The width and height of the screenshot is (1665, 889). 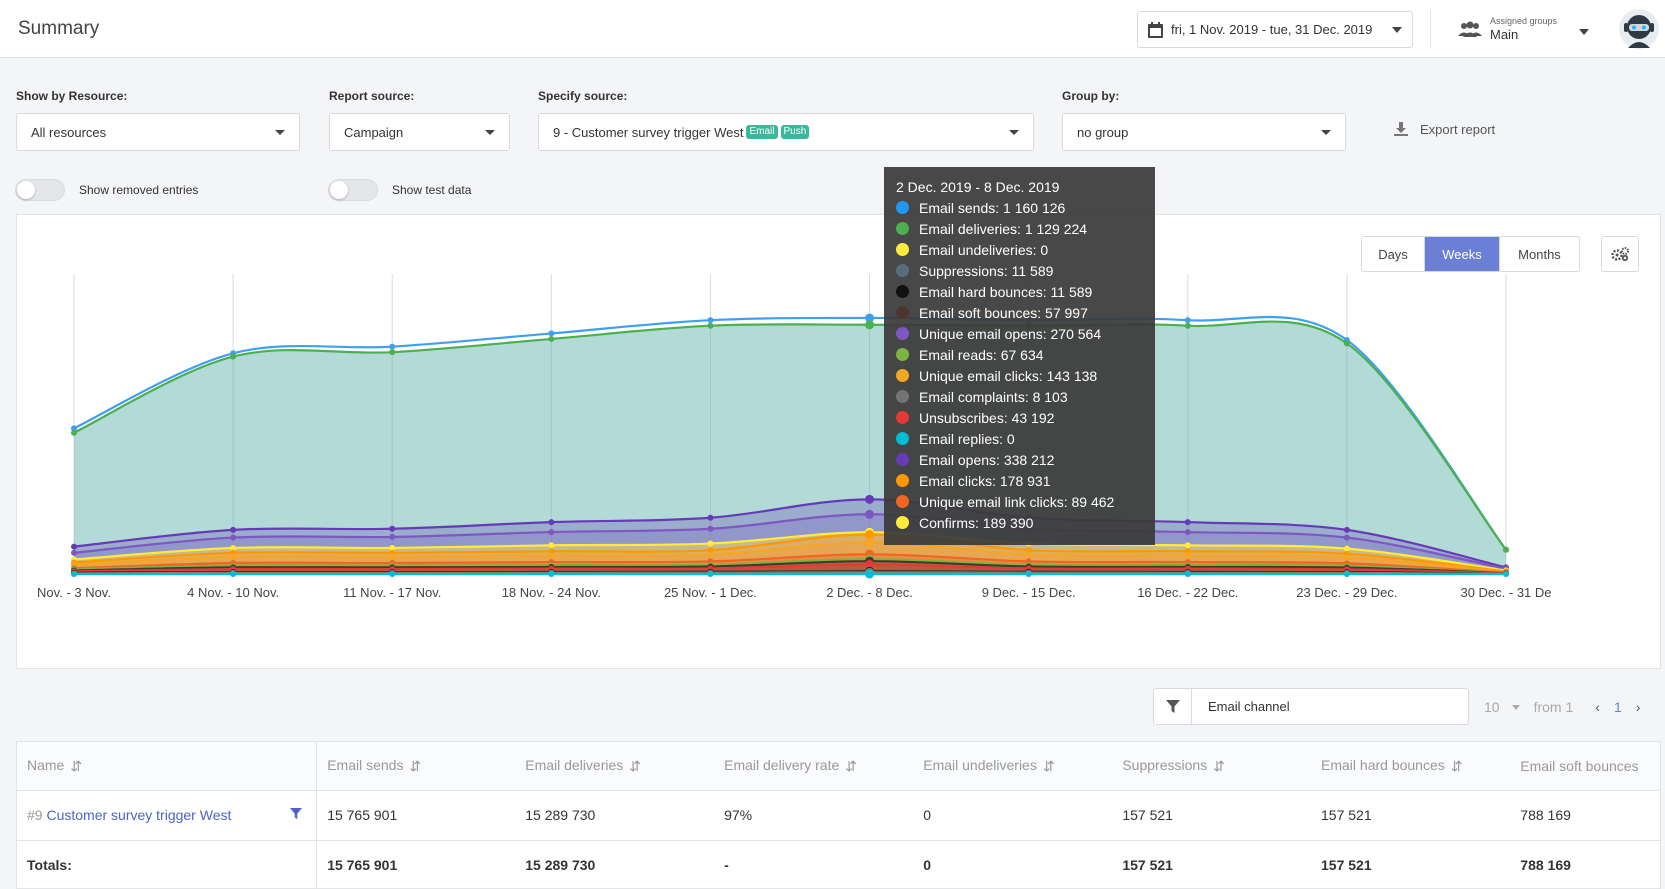 I want to click on x-tick-label: Nov. - 3 Nov., so click(x=74, y=592).